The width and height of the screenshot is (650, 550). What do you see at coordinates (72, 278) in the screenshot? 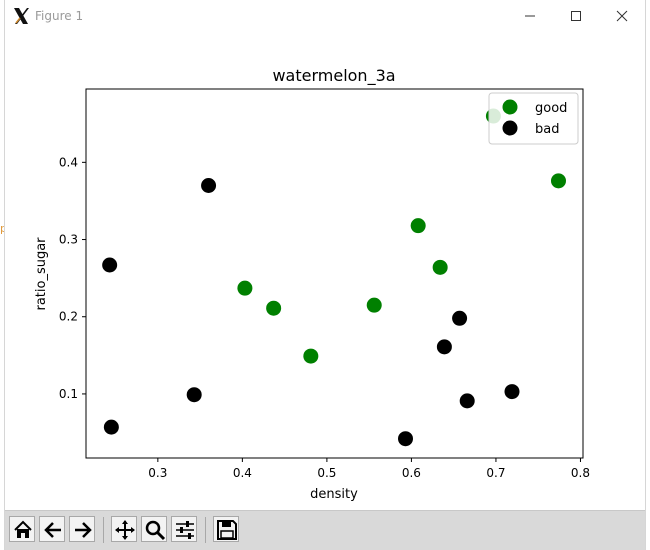
I see `y-axis-ticks: 0.1 0.2 0.3 0.4` at bounding box center [72, 278].